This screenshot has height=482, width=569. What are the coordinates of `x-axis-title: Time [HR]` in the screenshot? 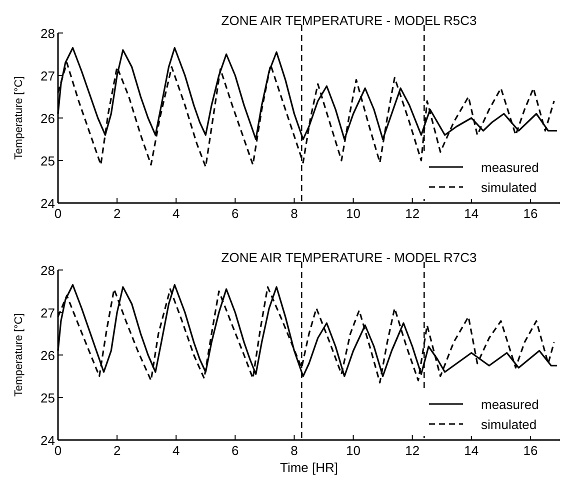 It's located at (309, 467).